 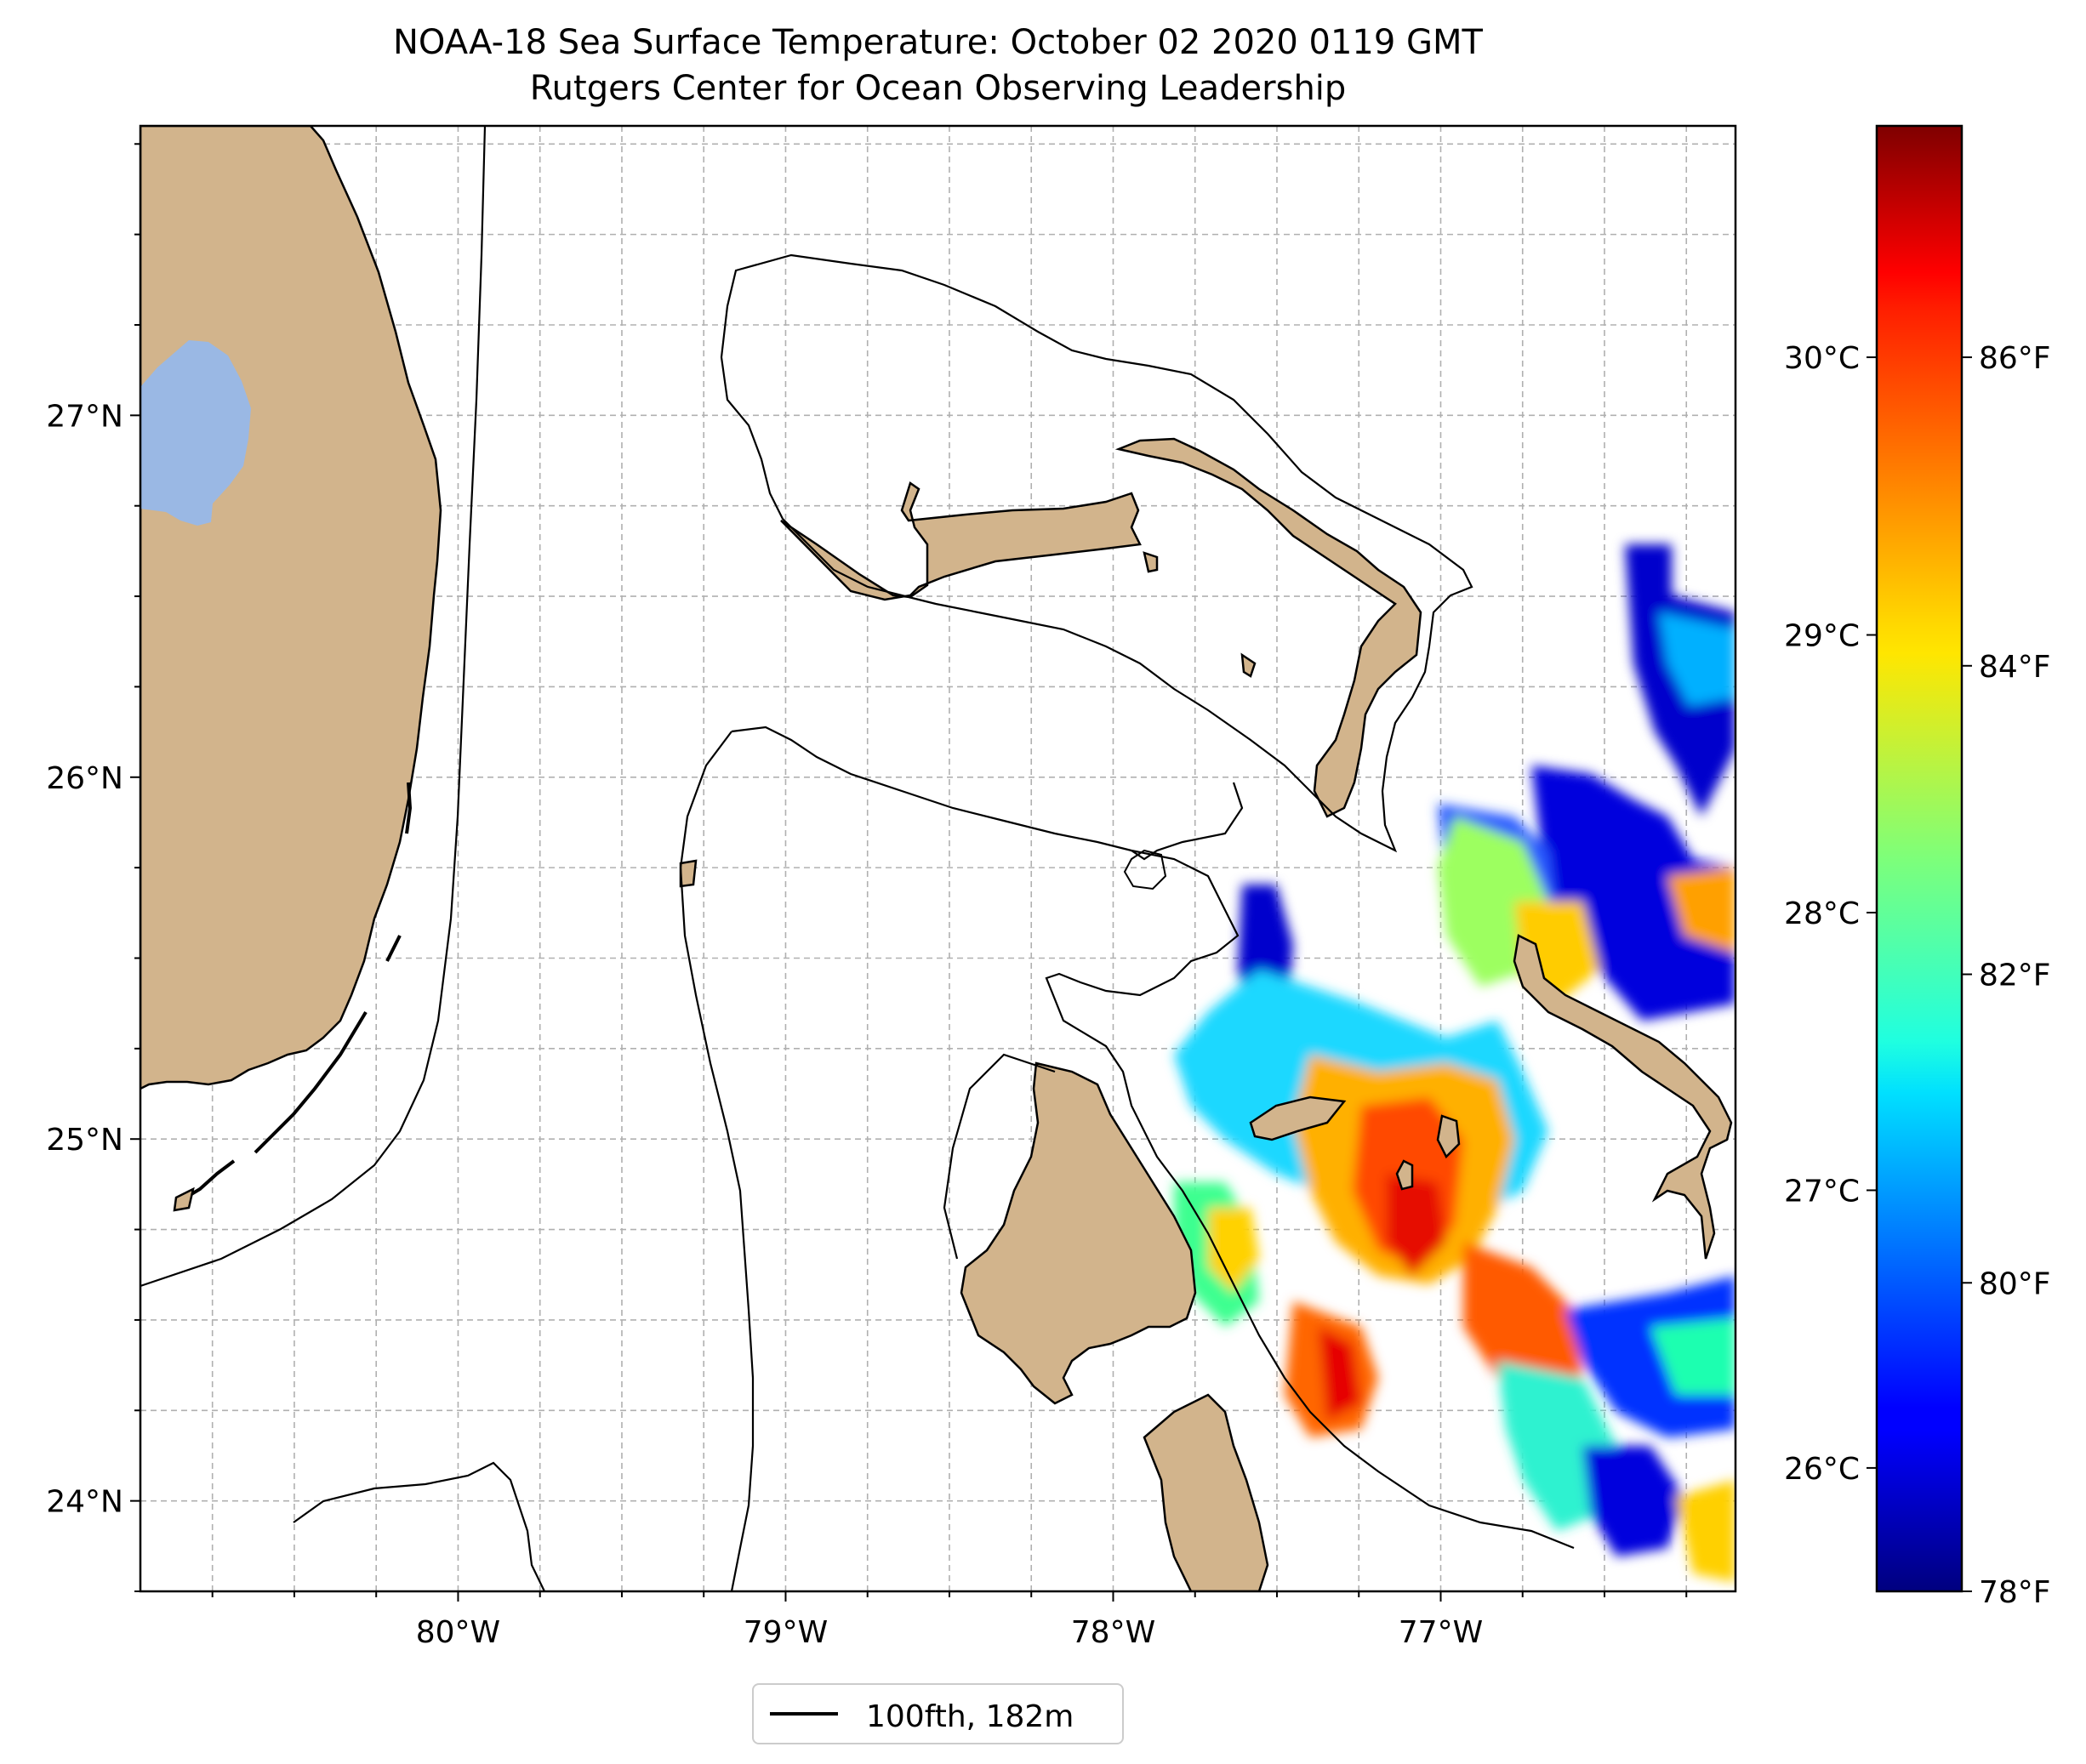 What do you see at coordinates (1822, 1191) in the screenshot?
I see `colorbar-c-tick-label: 27°C` at bounding box center [1822, 1191].